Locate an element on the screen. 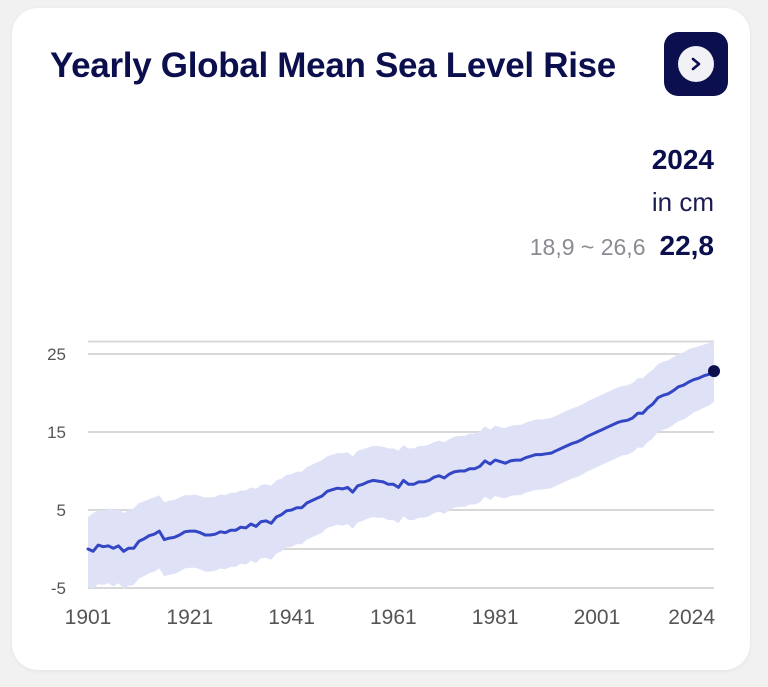 This screenshot has height=687, width=768. summary-year: 2024 is located at coordinates (682, 159).